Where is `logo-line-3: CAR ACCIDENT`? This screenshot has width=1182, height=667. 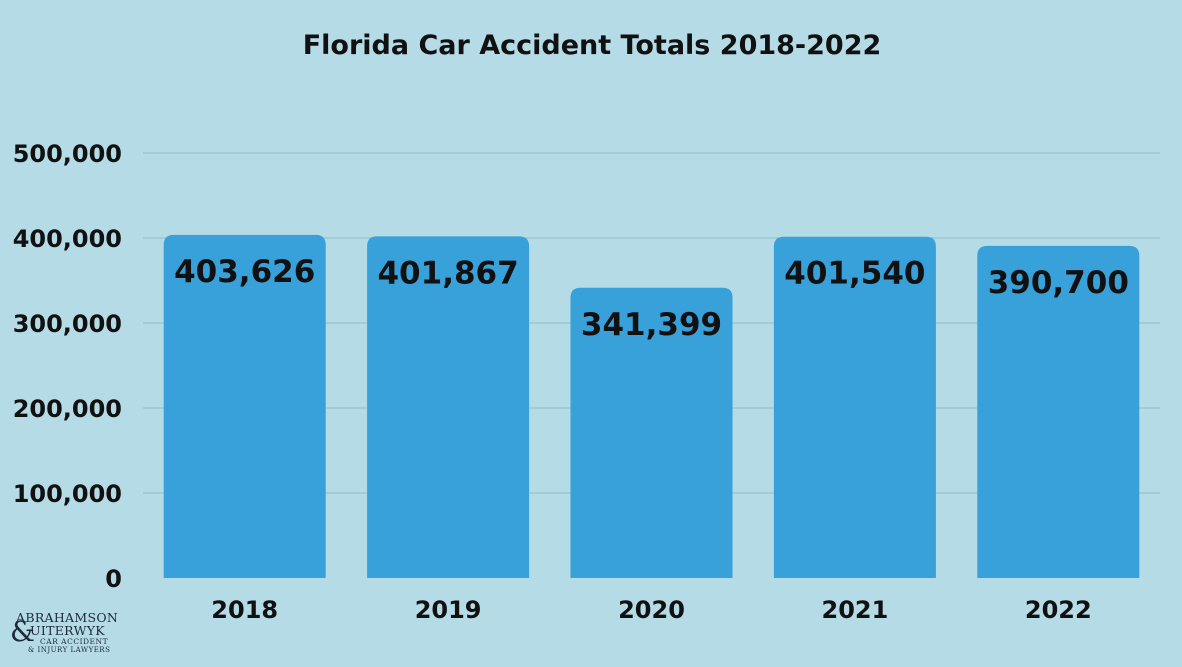 logo-line-3: CAR ACCIDENT is located at coordinates (74, 641).